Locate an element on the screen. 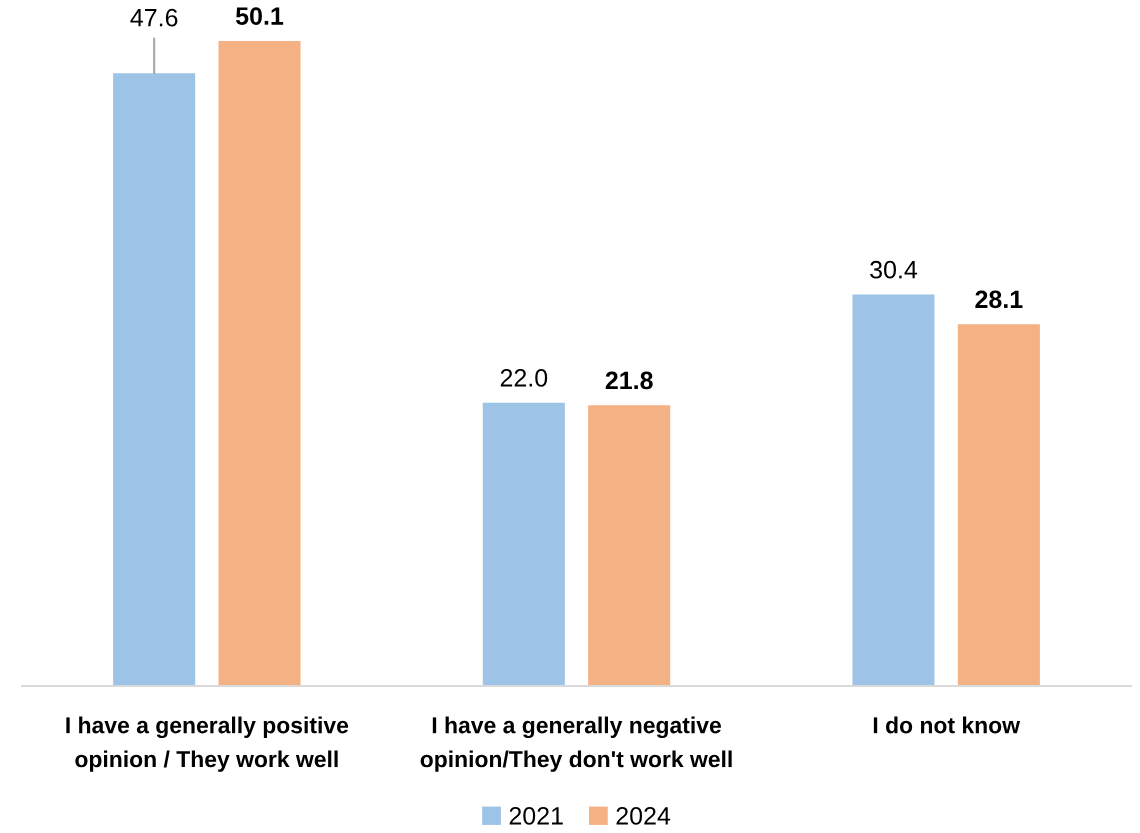 The image size is (1140, 833). x-tick-label: I have a generally negative opinion/They don't work well is located at coordinates (576, 744).